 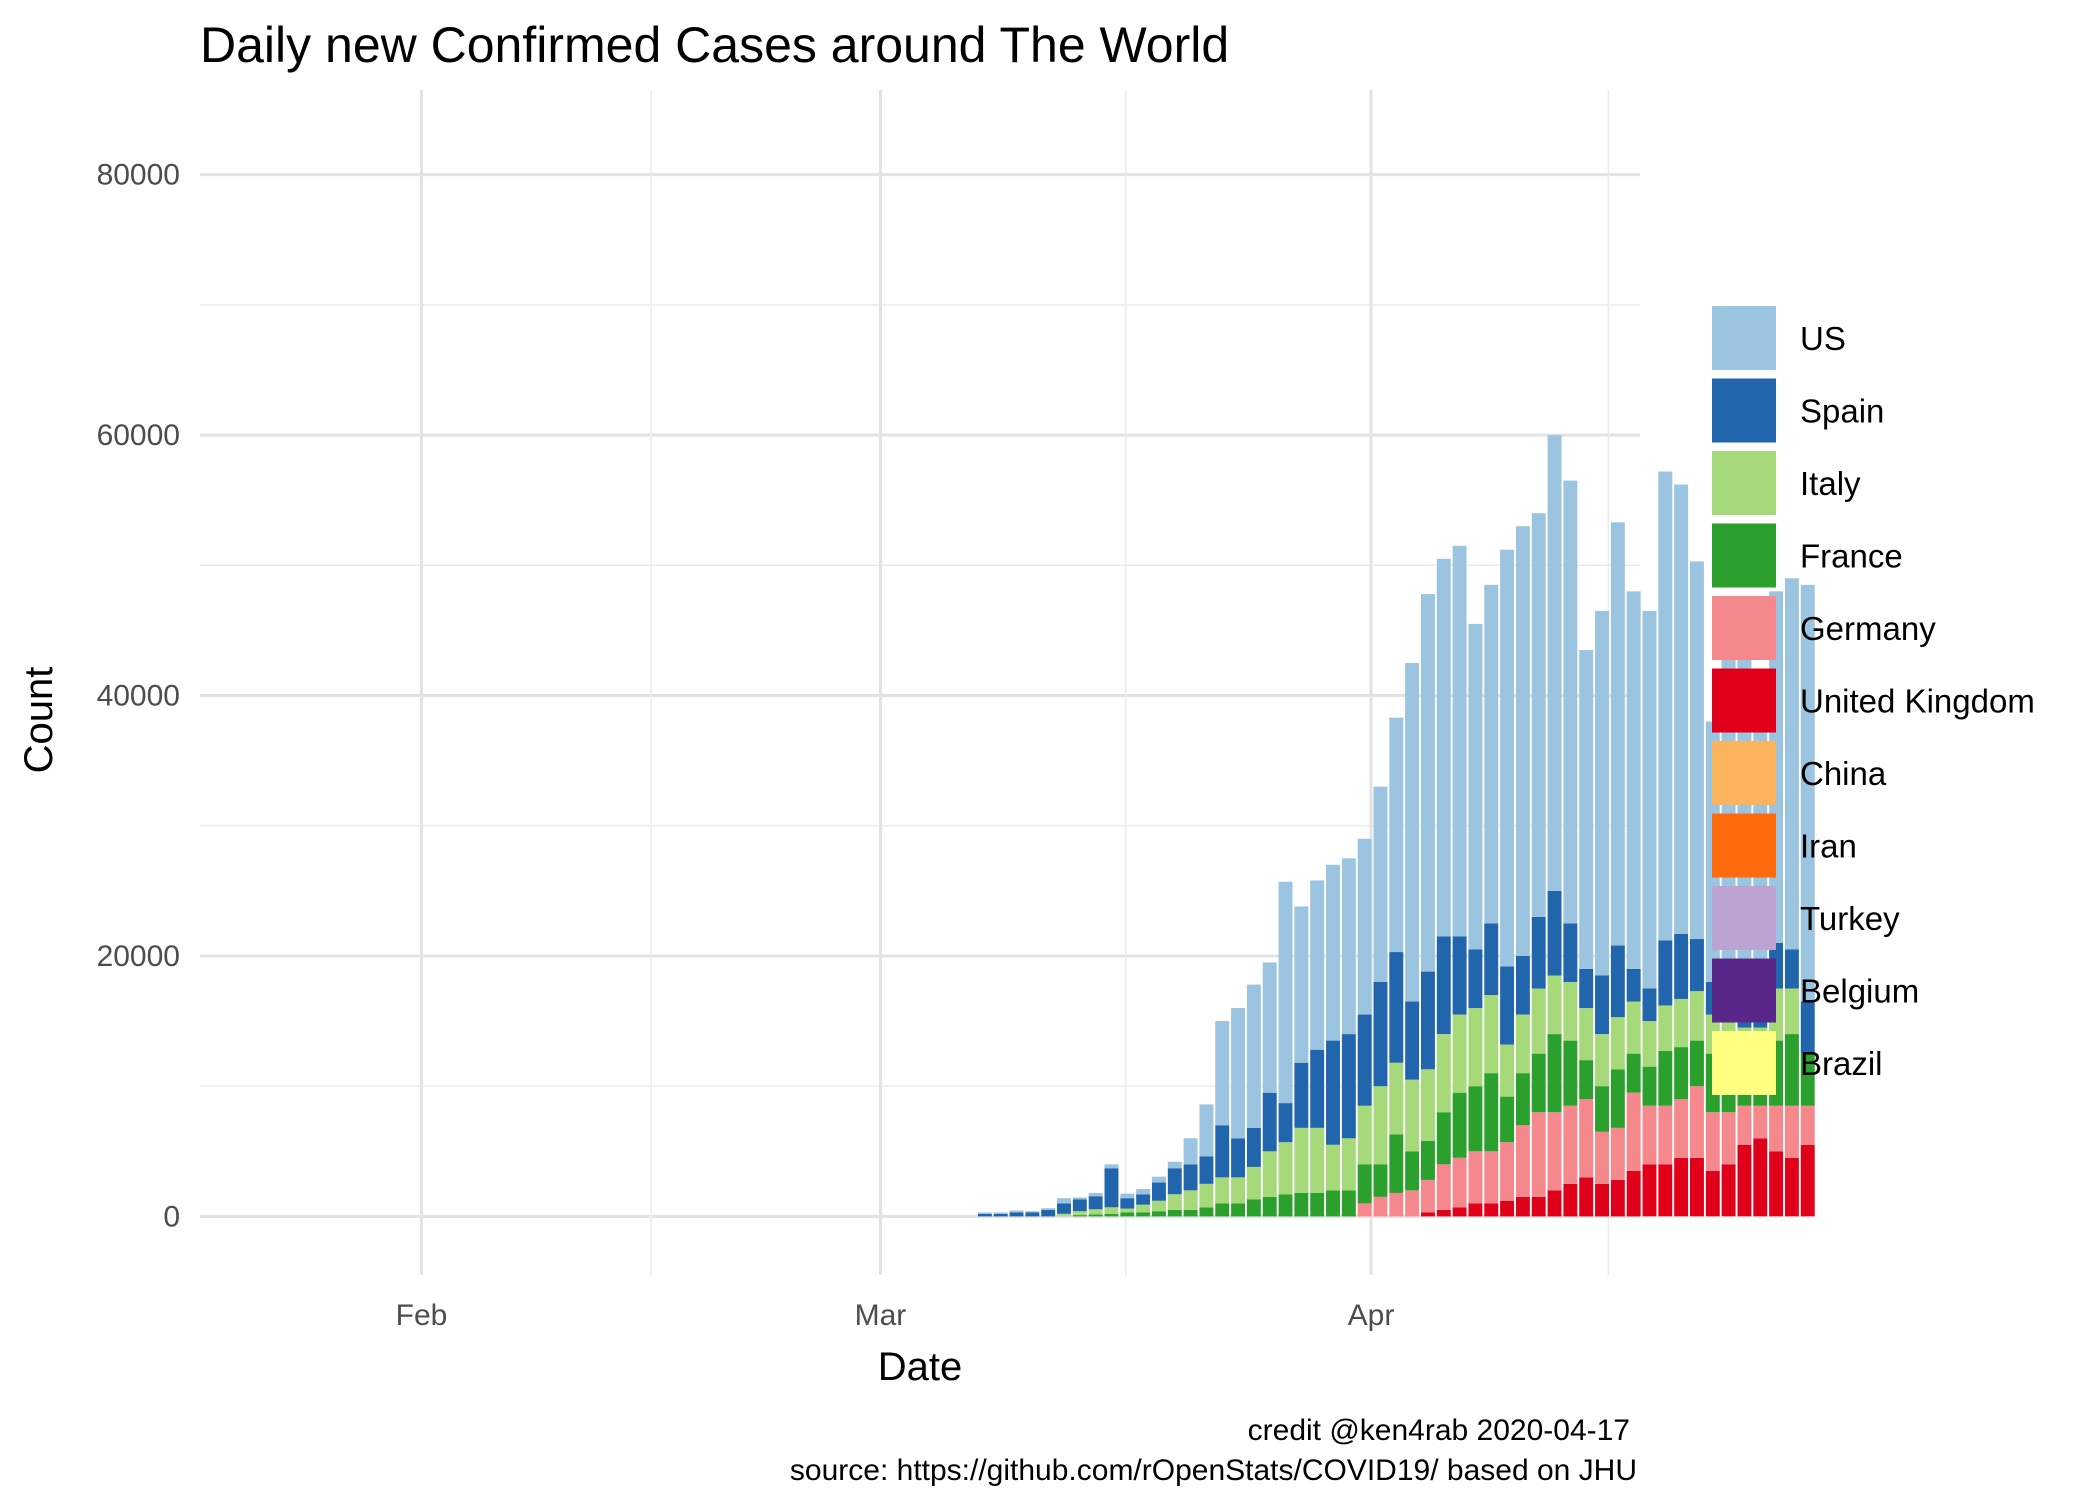 I want to click on legend-key-italy, so click(x=1744, y=483).